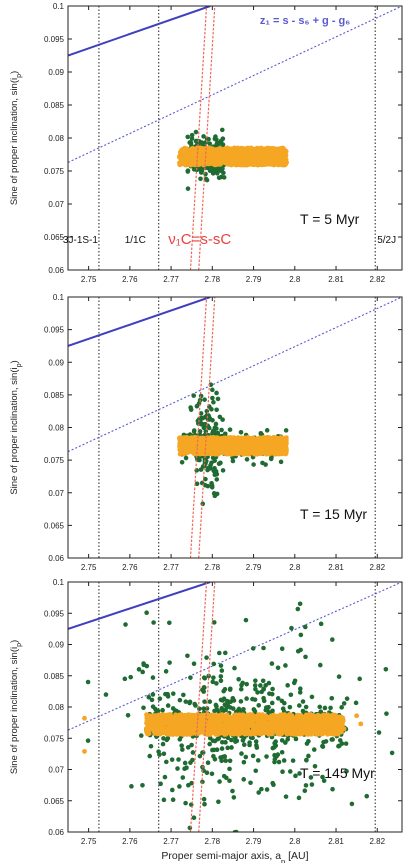 The image size is (408, 863). I want to click on x-tick-label: 2.78, so click(213, 567).